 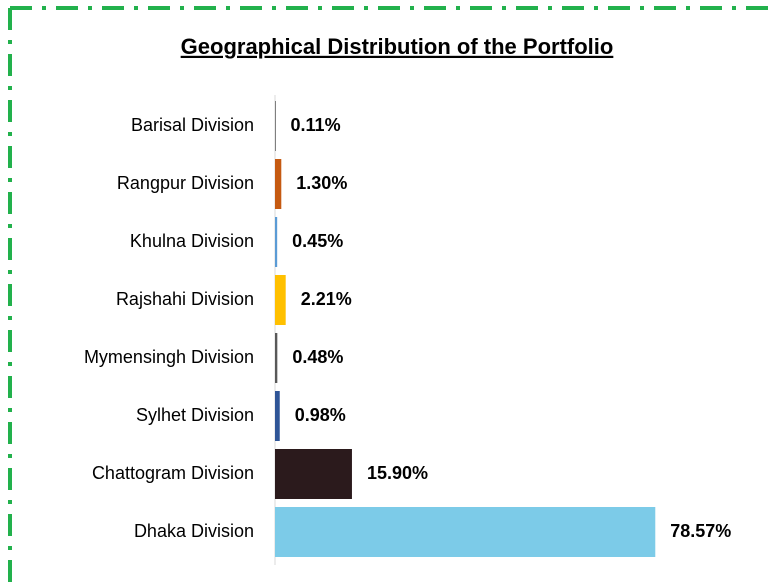 What do you see at coordinates (320, 415) in the screenshot?
I see `value-label: 0.98%` at bounding box center [320, 415].